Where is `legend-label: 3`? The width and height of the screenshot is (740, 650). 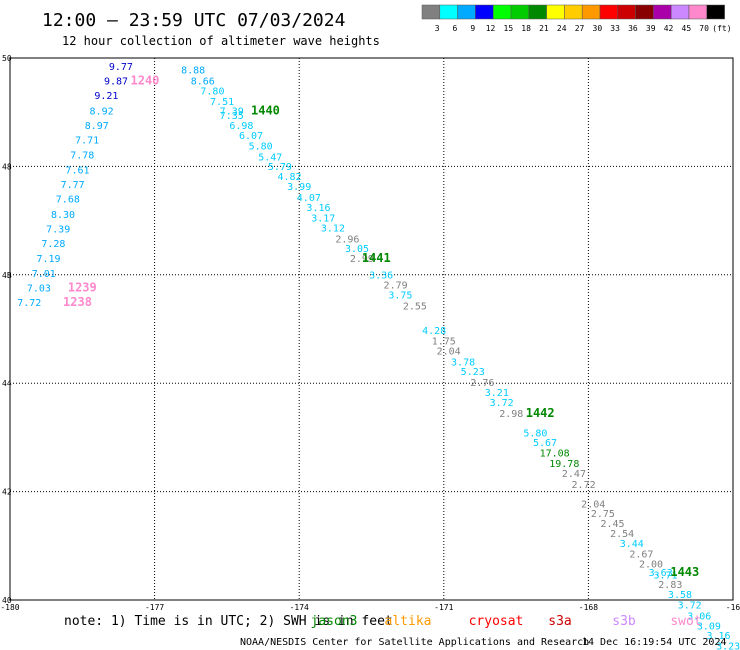 legend-label: 3 is located at coordinates (437, 28).